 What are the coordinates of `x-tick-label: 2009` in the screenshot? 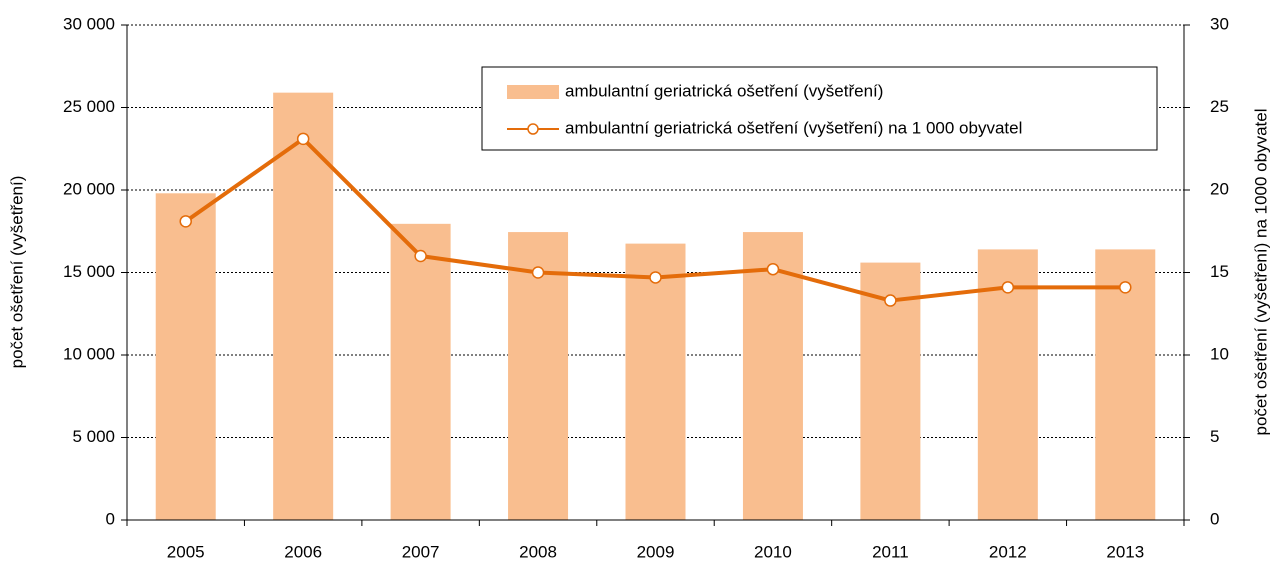 It's located at (656, 551).